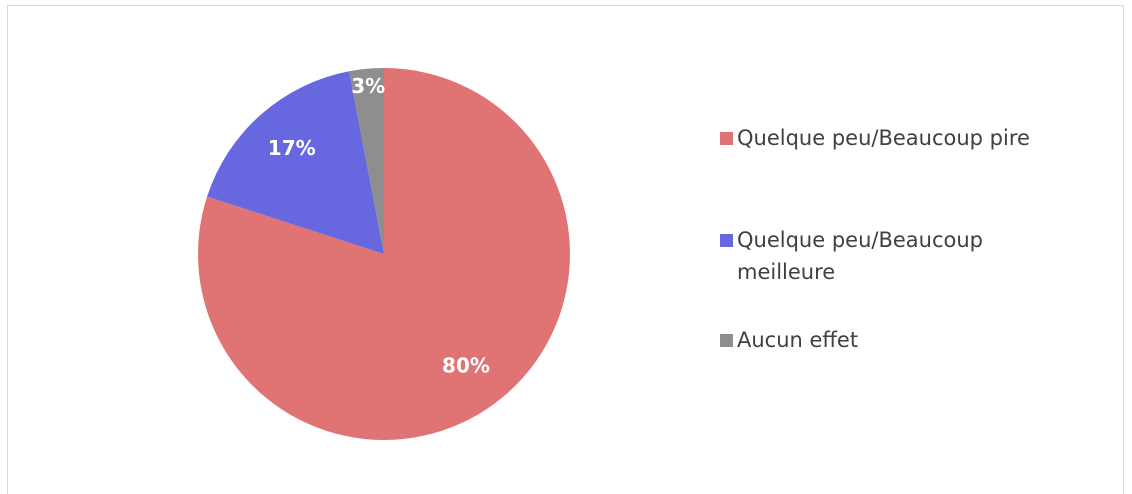 The image size is (1132, 494). I want to click on legend-item: Quelque peu/Beaucoup meilleure, so click(878, 256).